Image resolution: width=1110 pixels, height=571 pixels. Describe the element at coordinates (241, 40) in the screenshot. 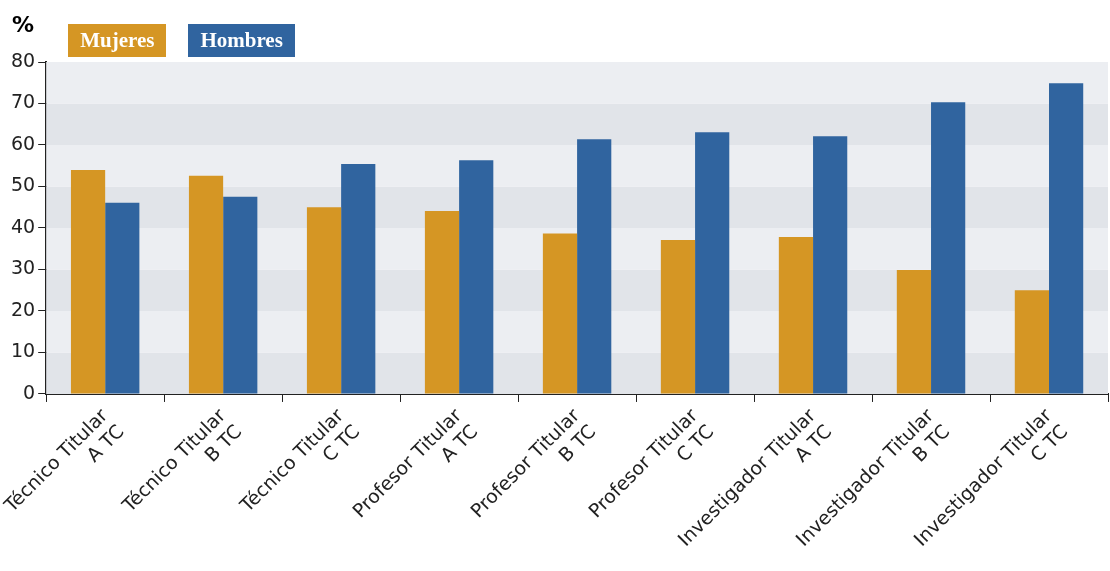

I see `text: Hombres` at that location.